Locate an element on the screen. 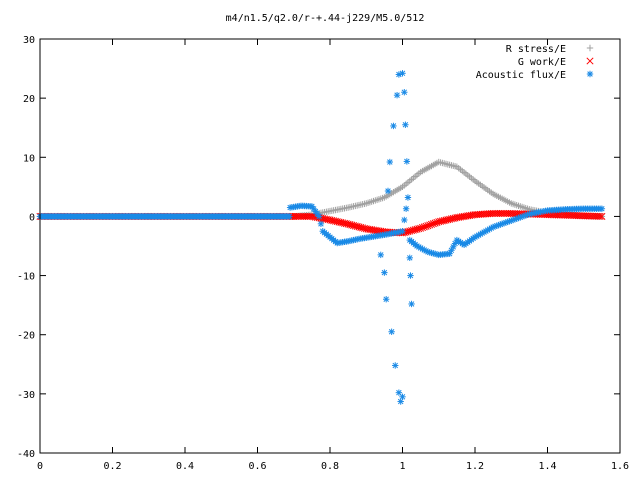 This screenshot has height=480, width=640. y-tick-label: -10 is located at coordinates (26, 277).